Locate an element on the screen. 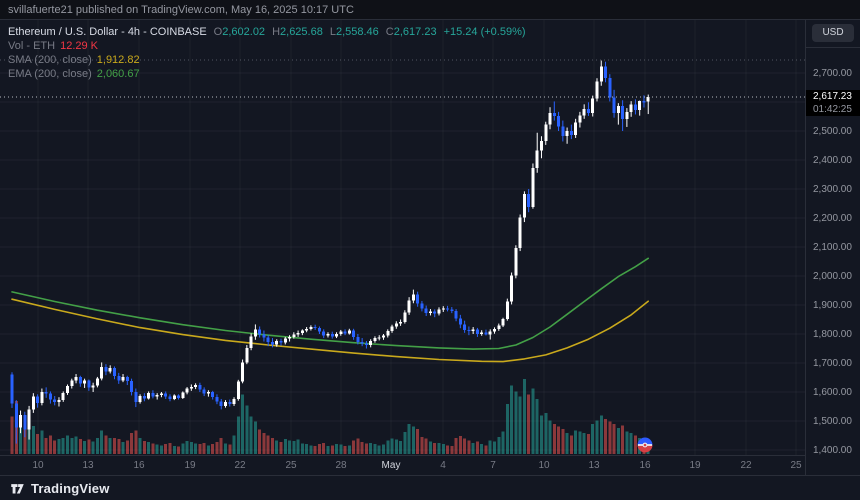 The height and width of the screenshot is (500, 860). sticker-icon is located at coordinates (645, 445).